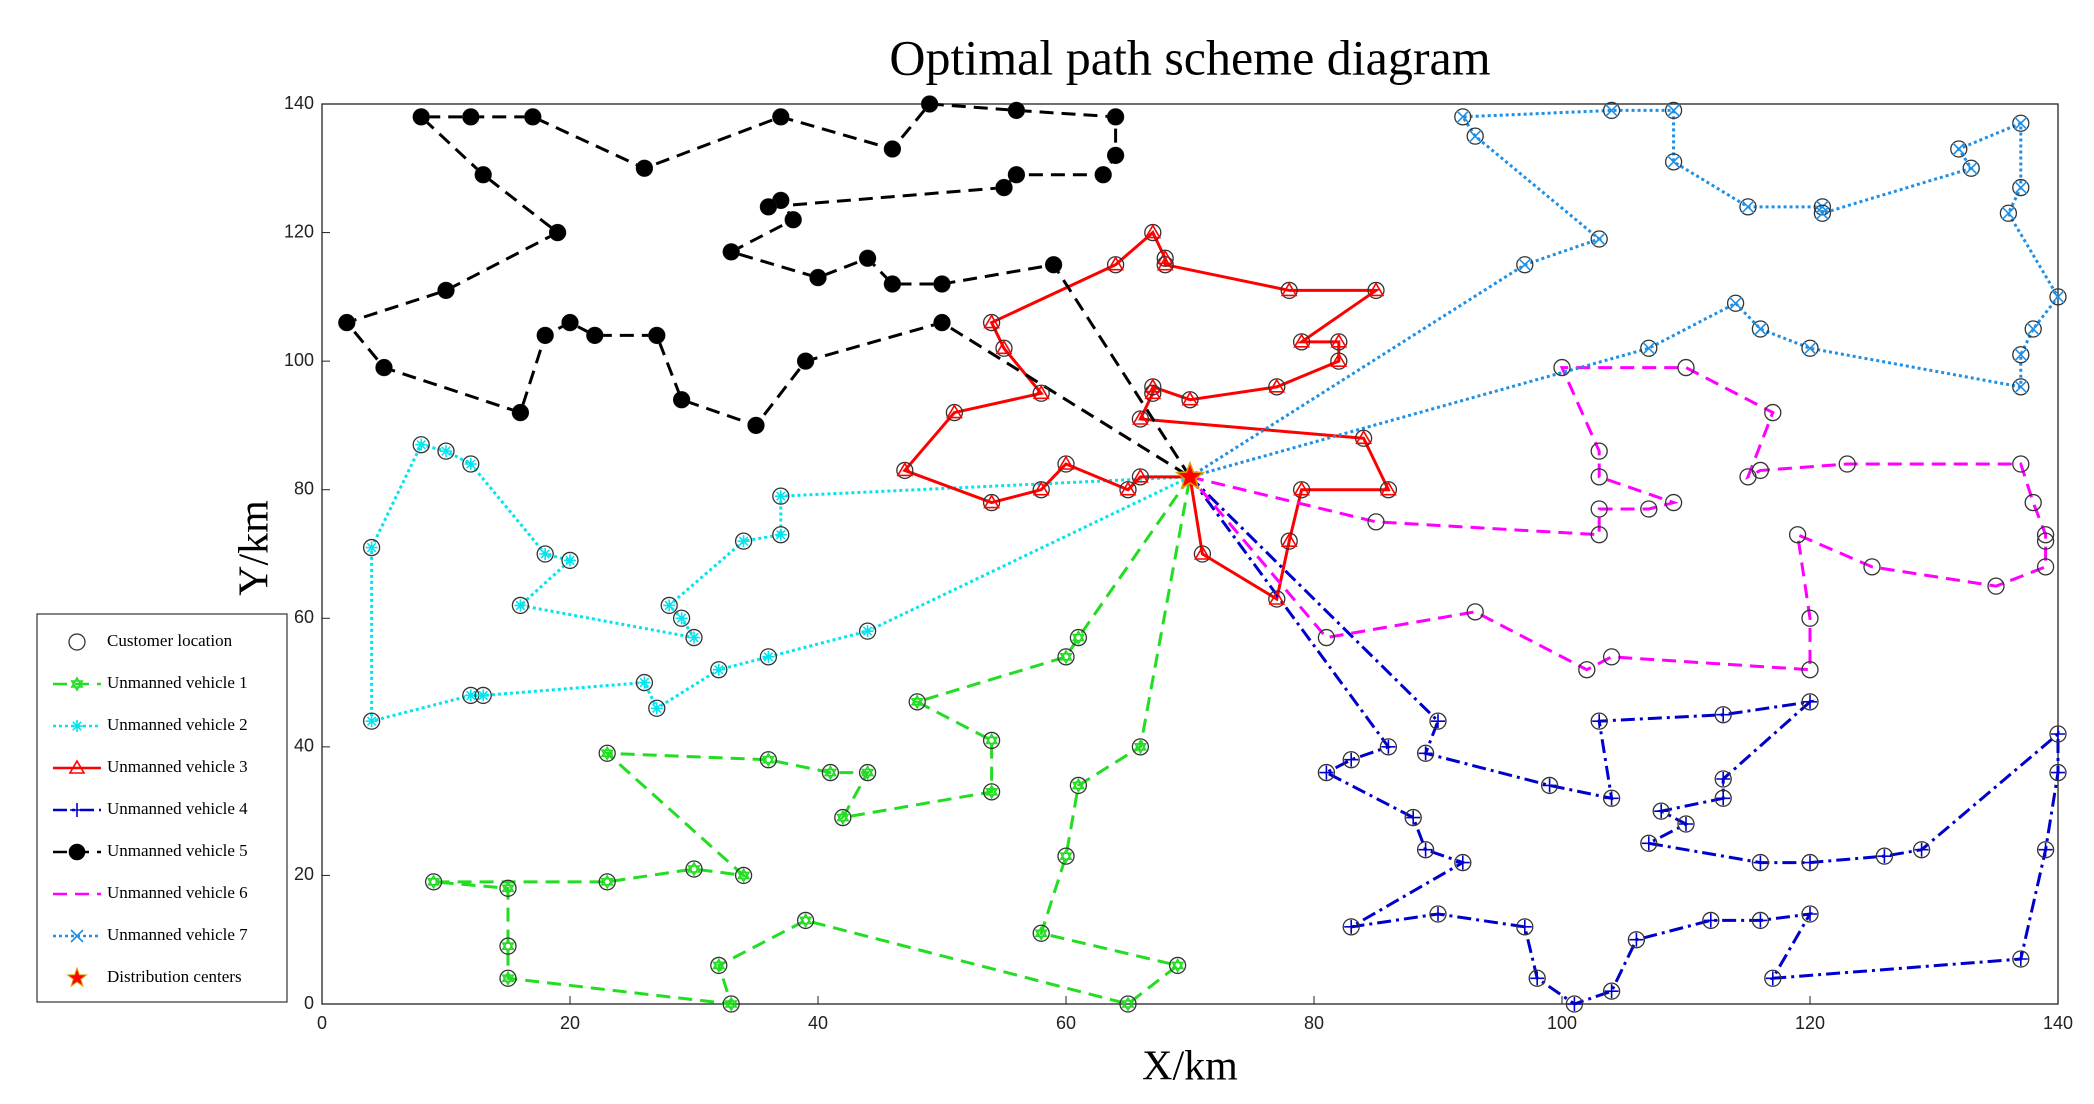 This screenshot has width=2094, height=1104. I want to click on x-tick-label: 140, so click(2058, 1023).